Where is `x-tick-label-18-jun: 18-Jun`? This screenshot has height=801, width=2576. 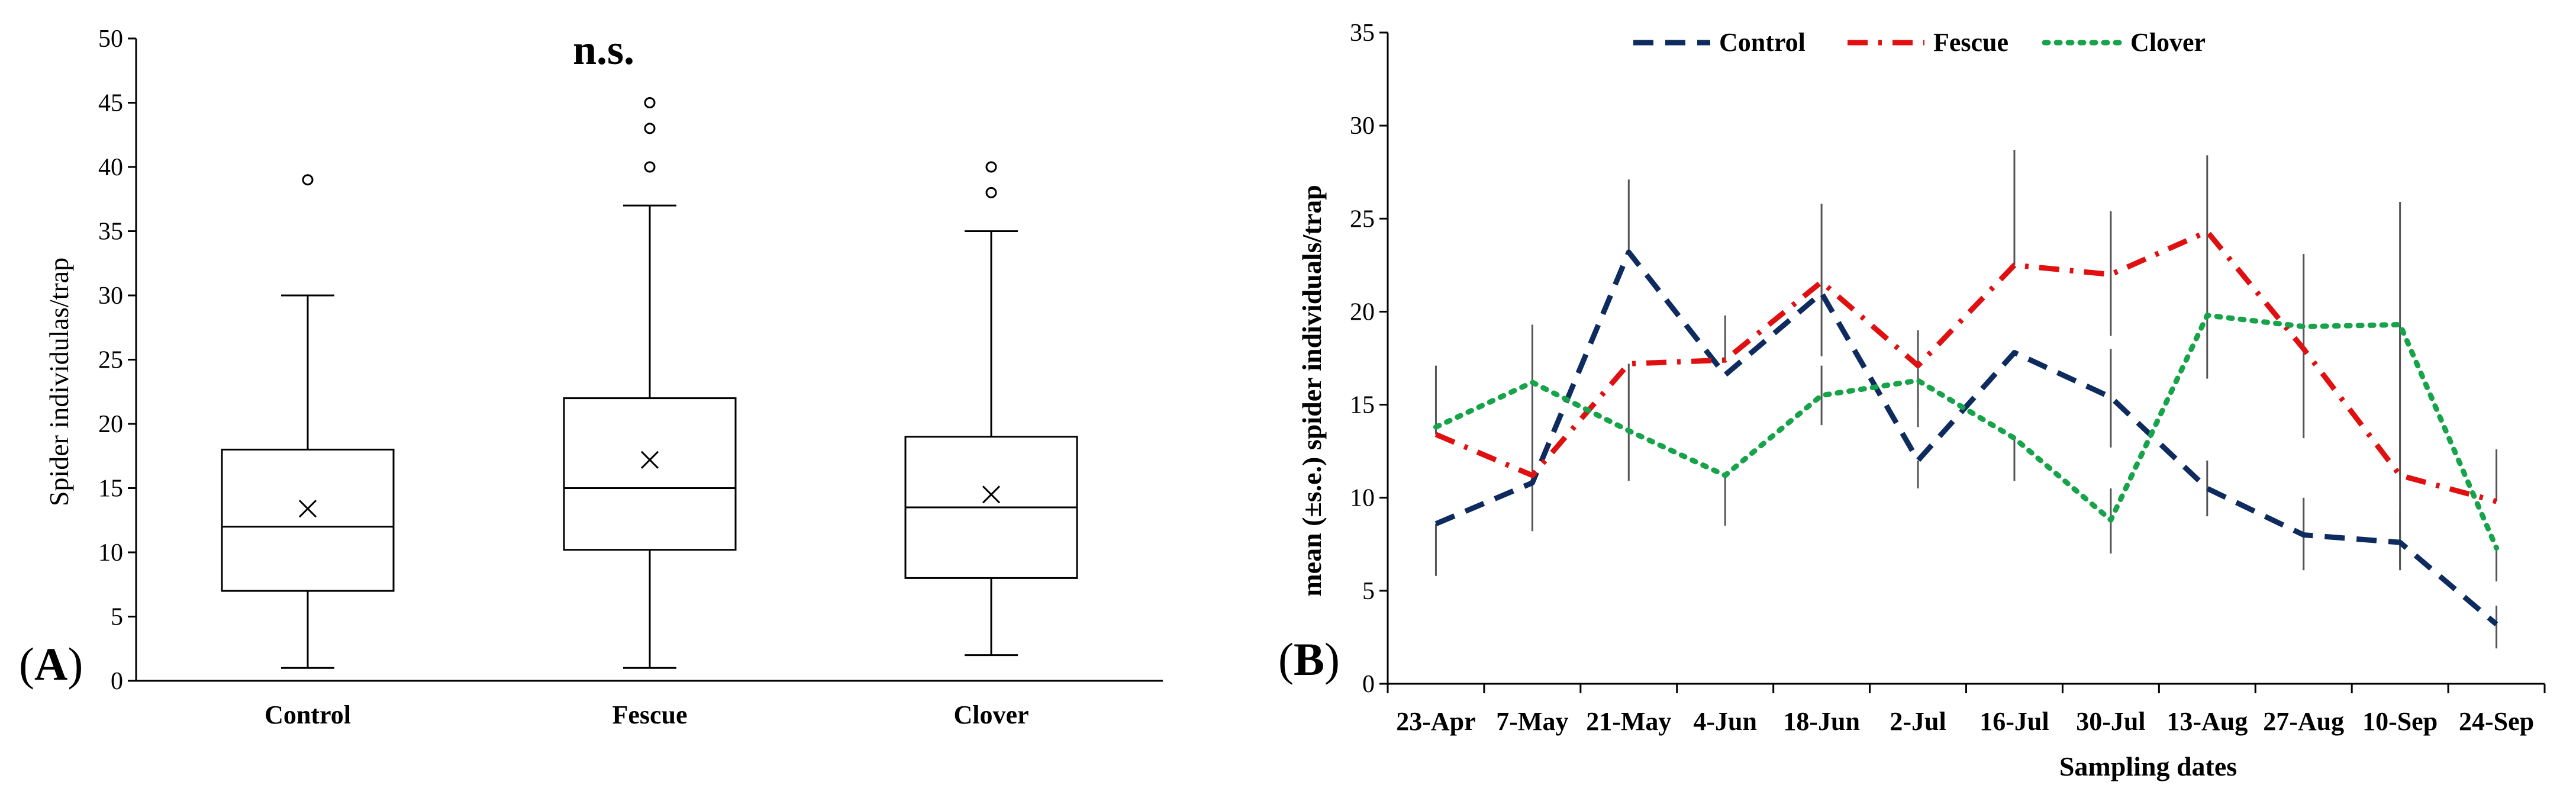 x-tick-label-18-jun: 18-Jun is located at coordinates (1821, 721).